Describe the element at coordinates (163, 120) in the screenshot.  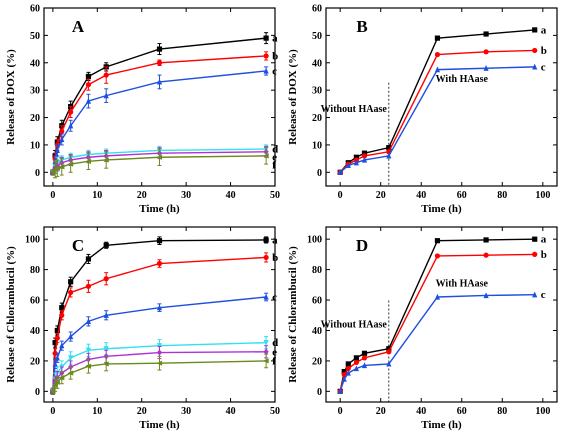
I see `series-c: c` at that location.